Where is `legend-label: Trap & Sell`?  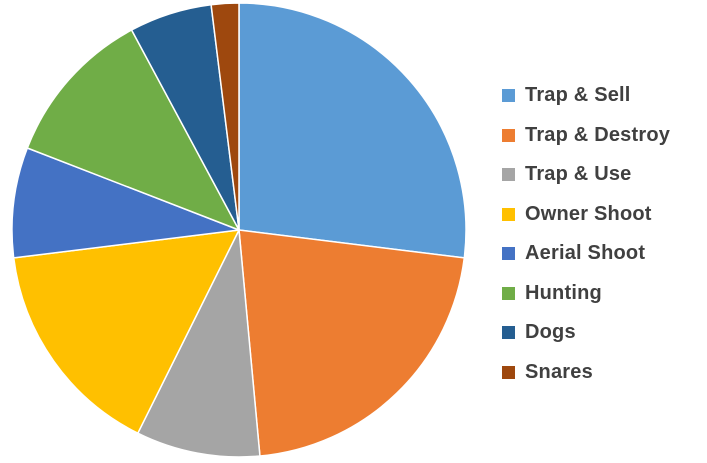 legend-label: Trap & Sell is located at coordinates (578, 95).